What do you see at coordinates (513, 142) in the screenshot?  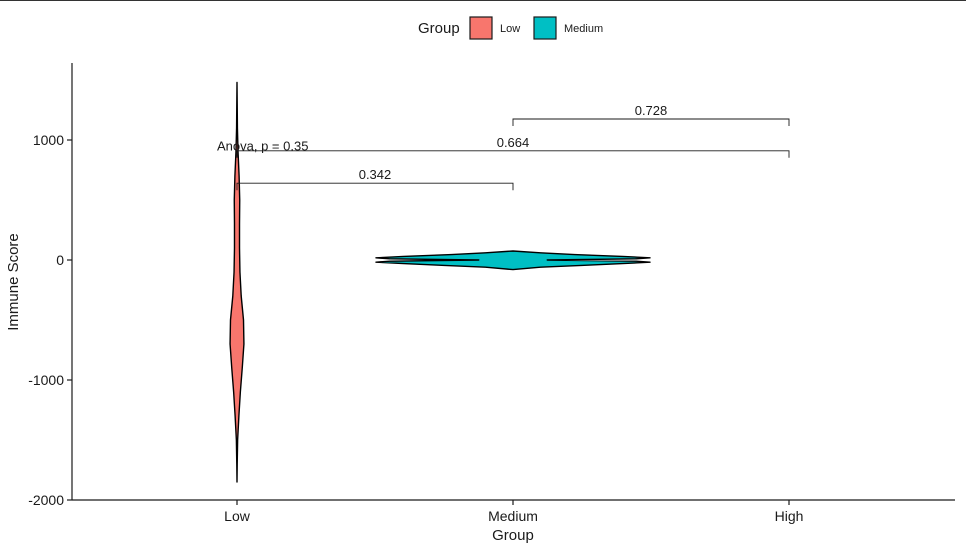 I see `p-value-low-high: 0.664` at bounding box center [513, 142].